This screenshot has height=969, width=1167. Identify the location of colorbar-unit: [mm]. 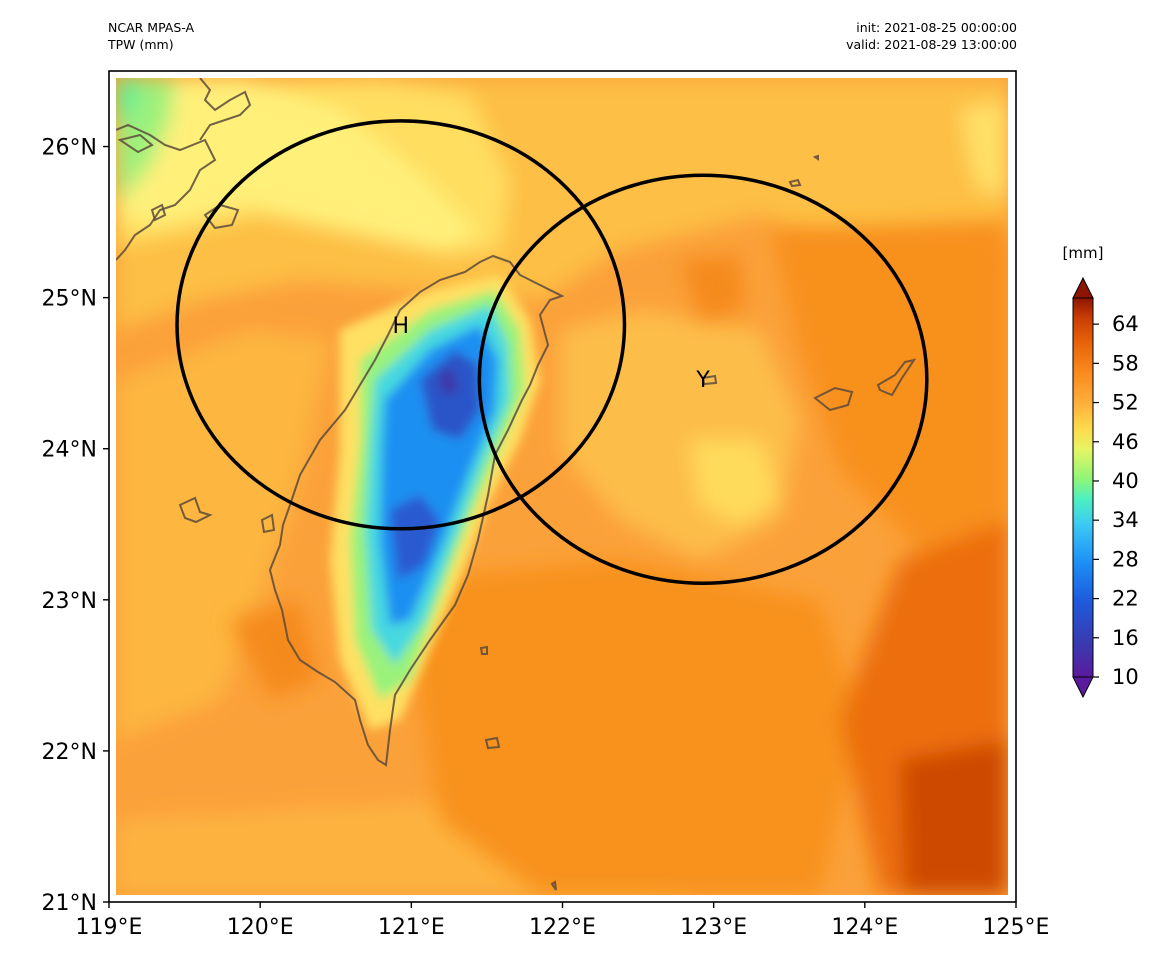
(1083, 253).